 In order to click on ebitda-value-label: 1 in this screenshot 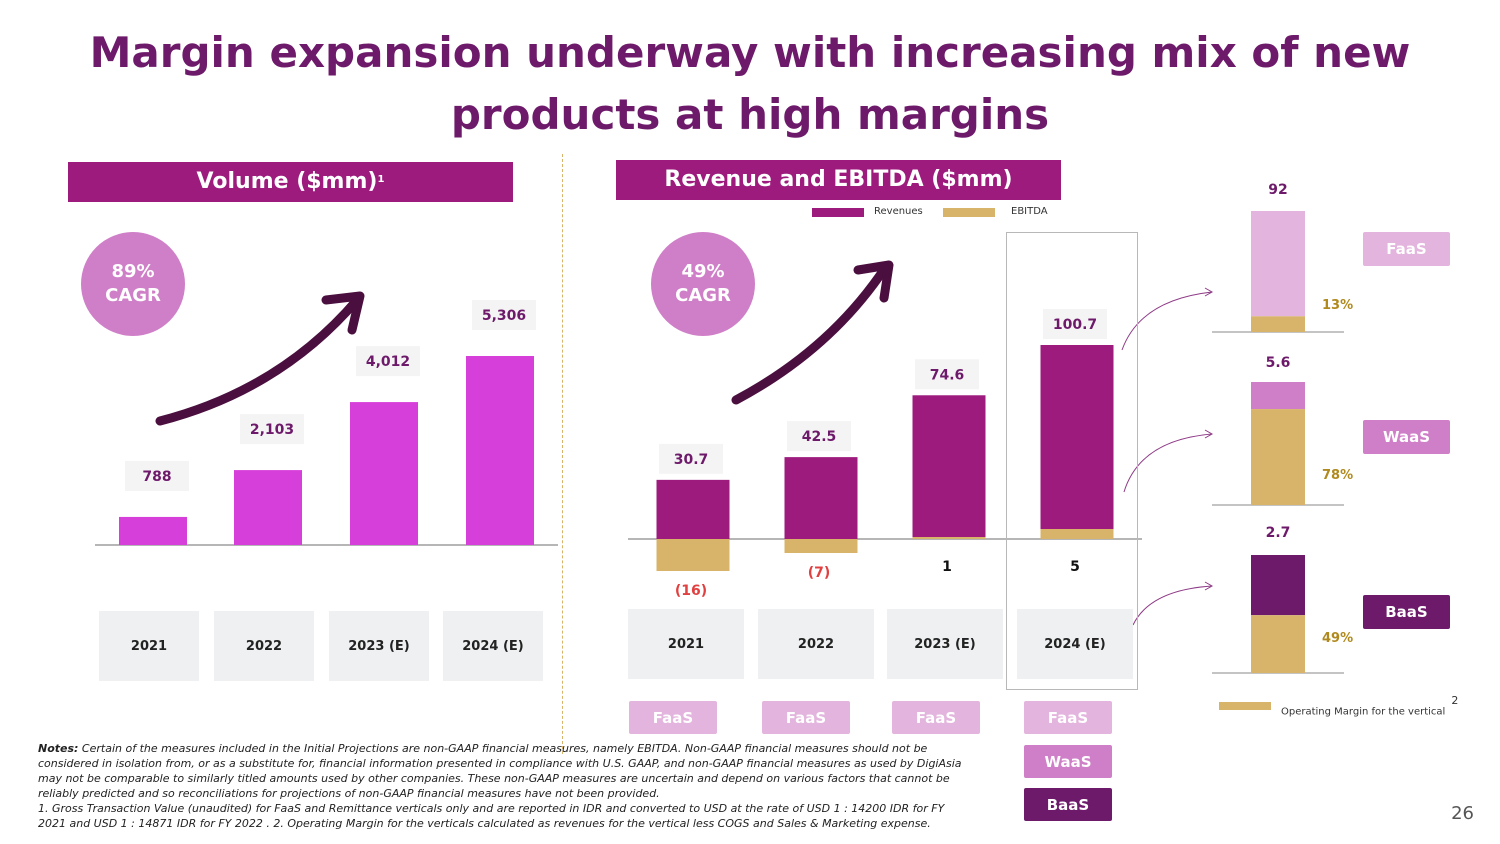, I will do `click(947, 567)`.